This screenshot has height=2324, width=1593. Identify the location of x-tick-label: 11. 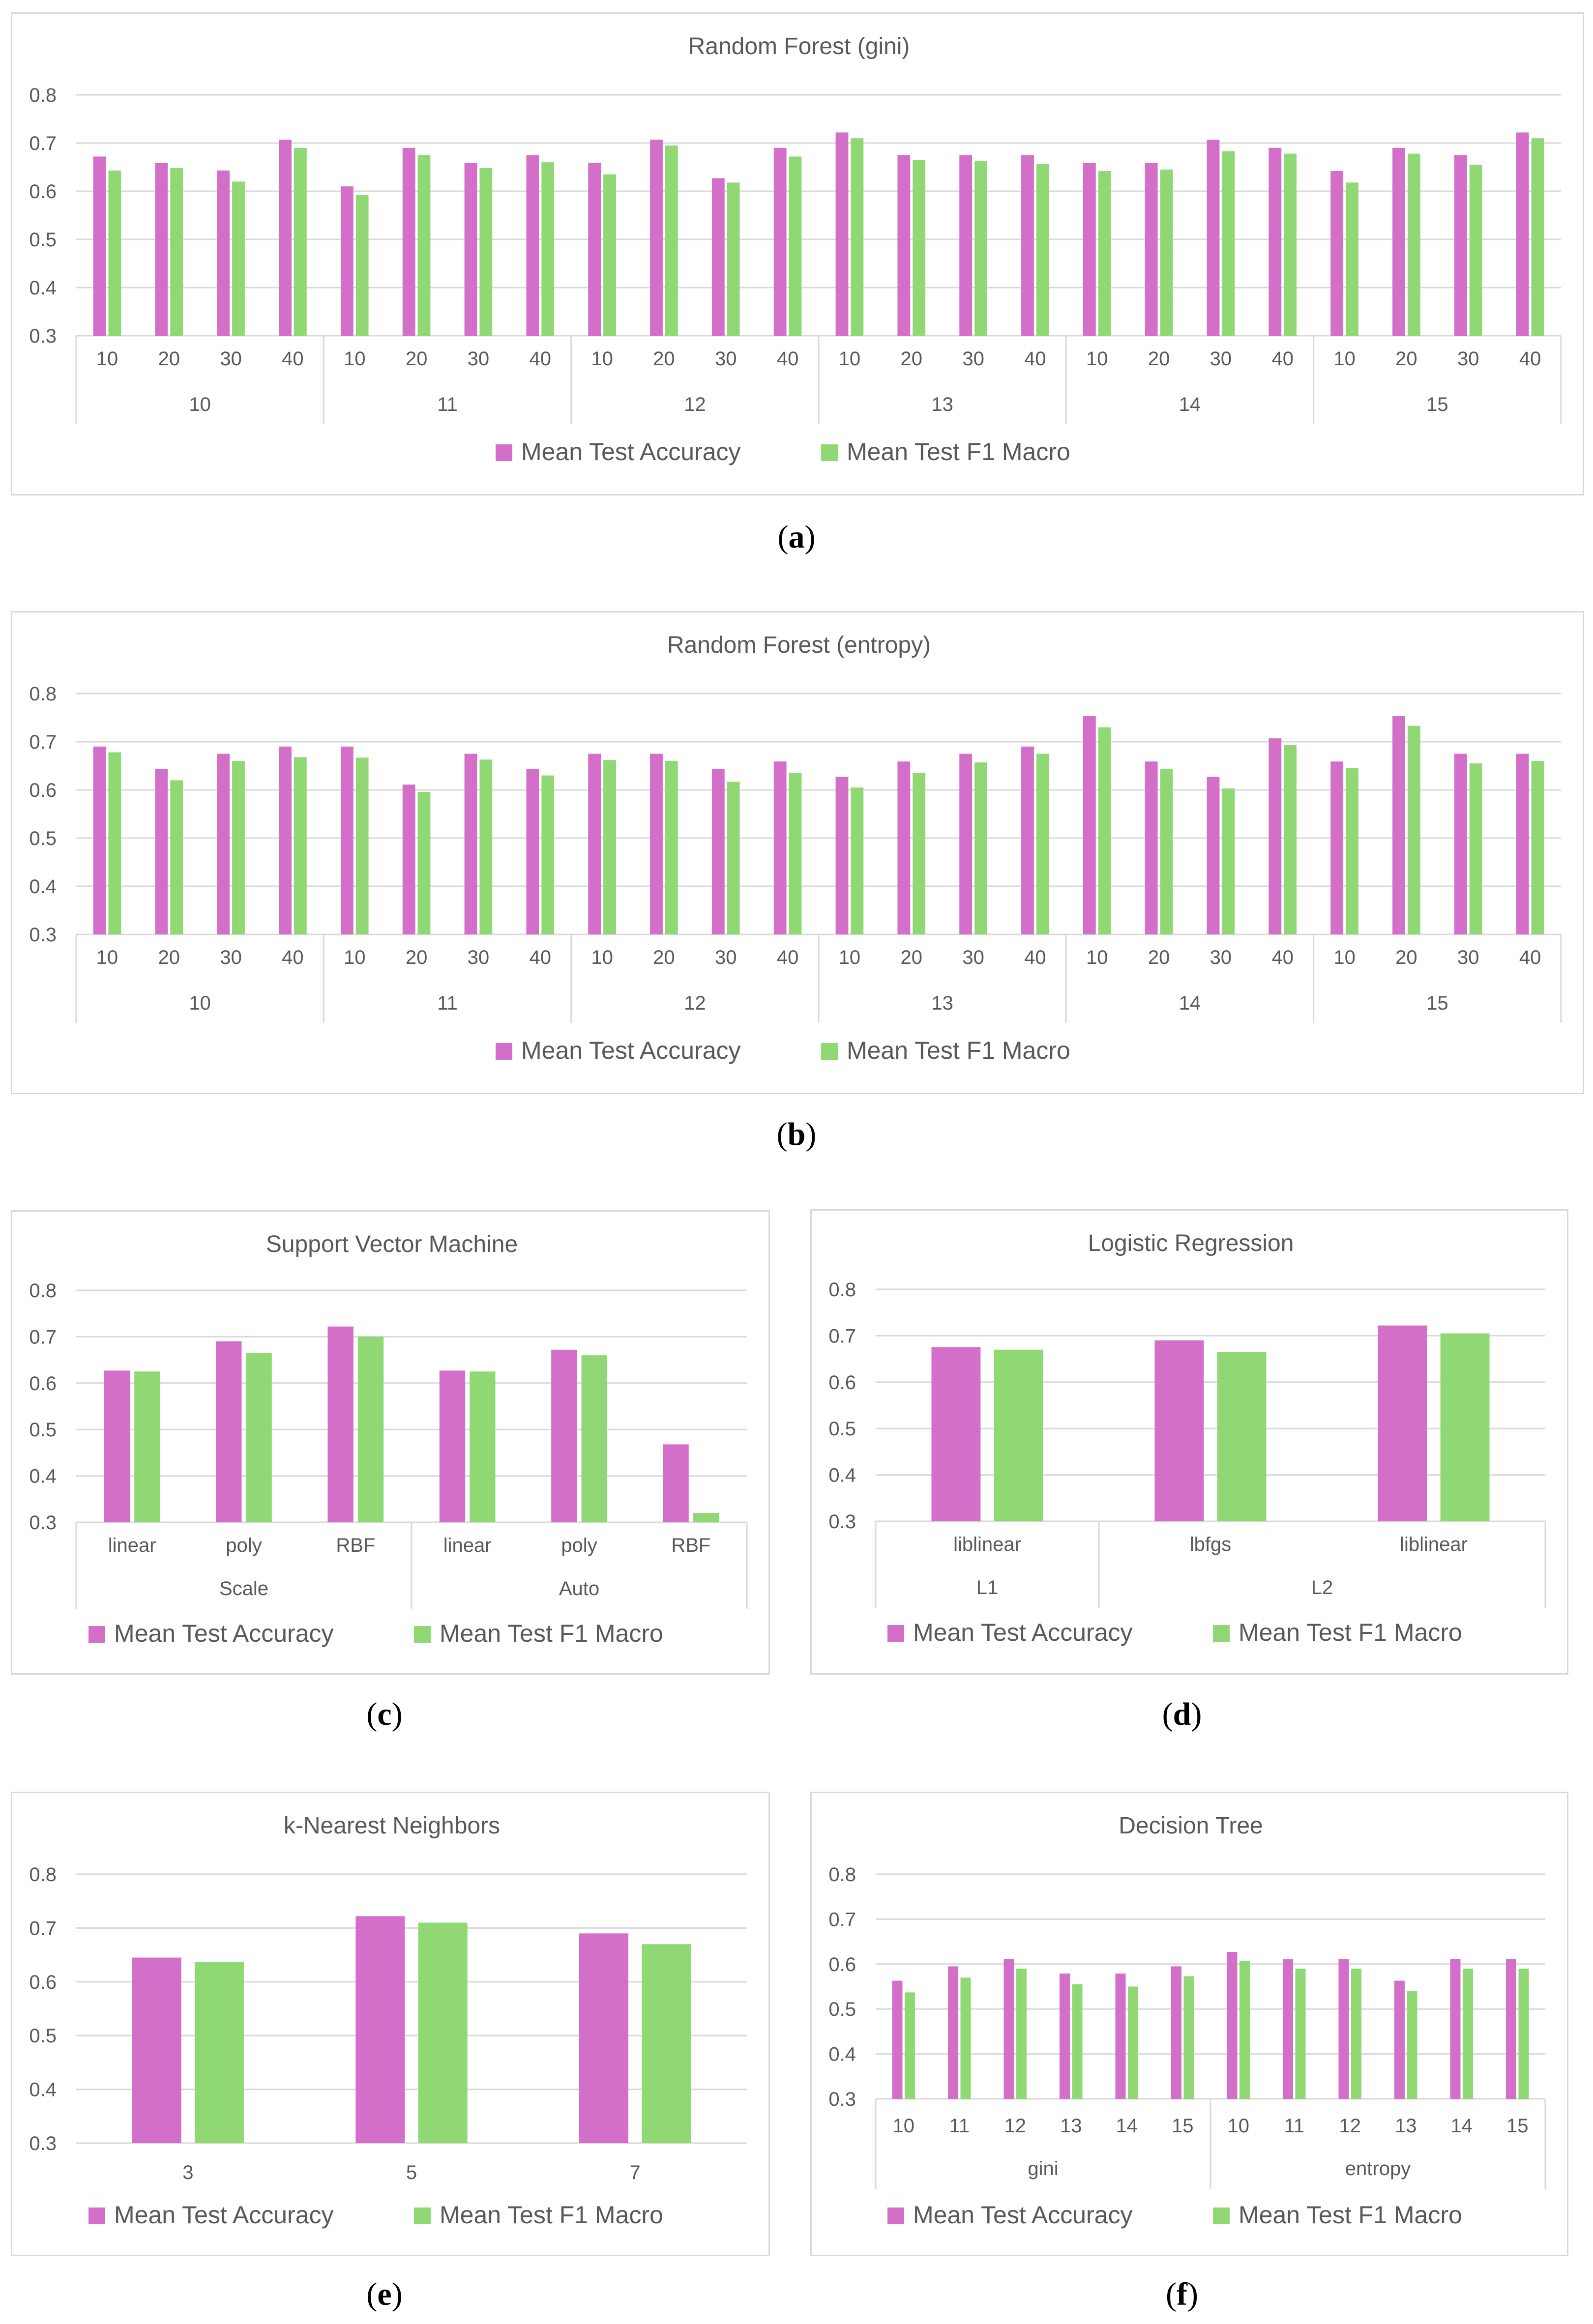
(959, 2126).